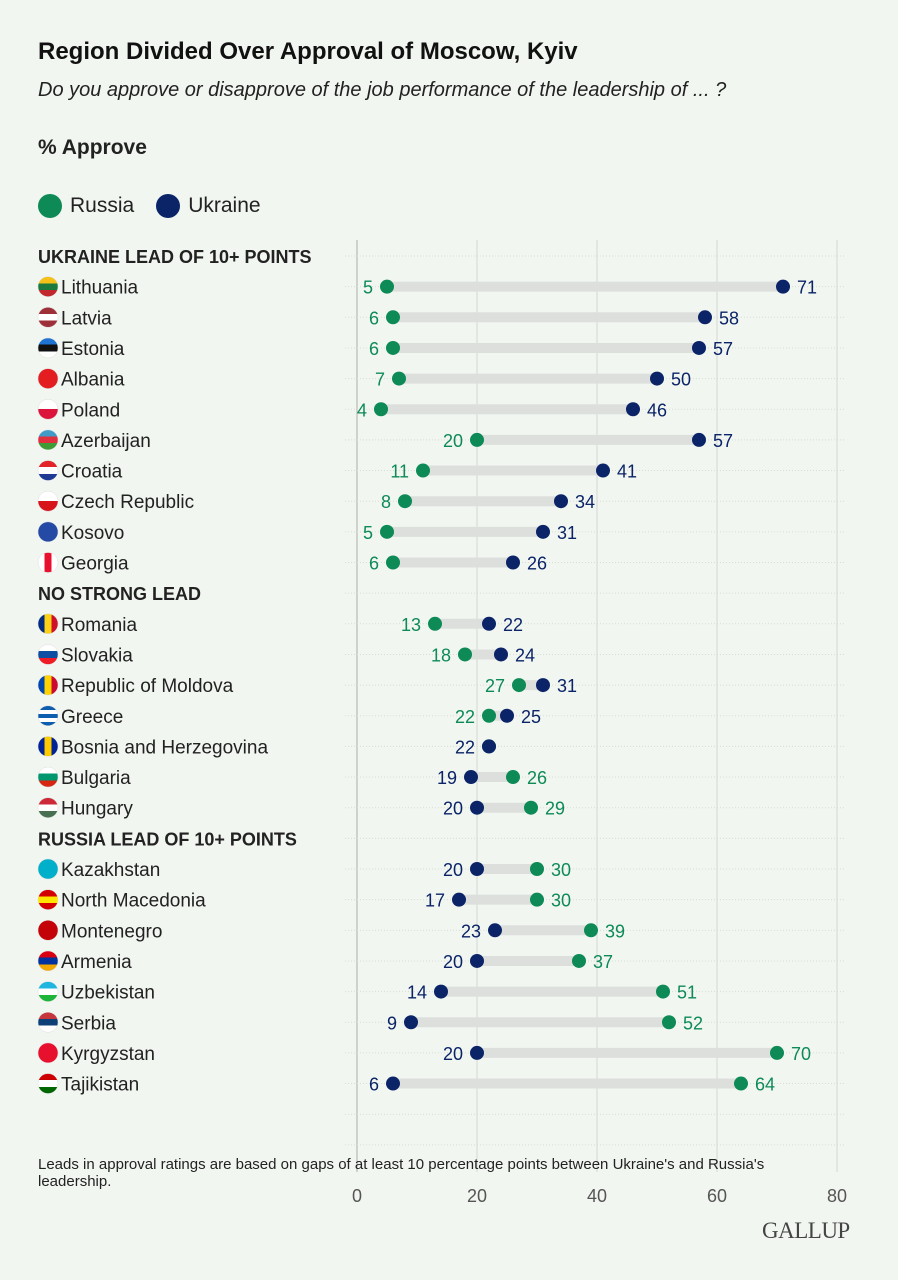 The image size is (898, 1280). I want to click on value-label-russia: 18, so click(441, 655).